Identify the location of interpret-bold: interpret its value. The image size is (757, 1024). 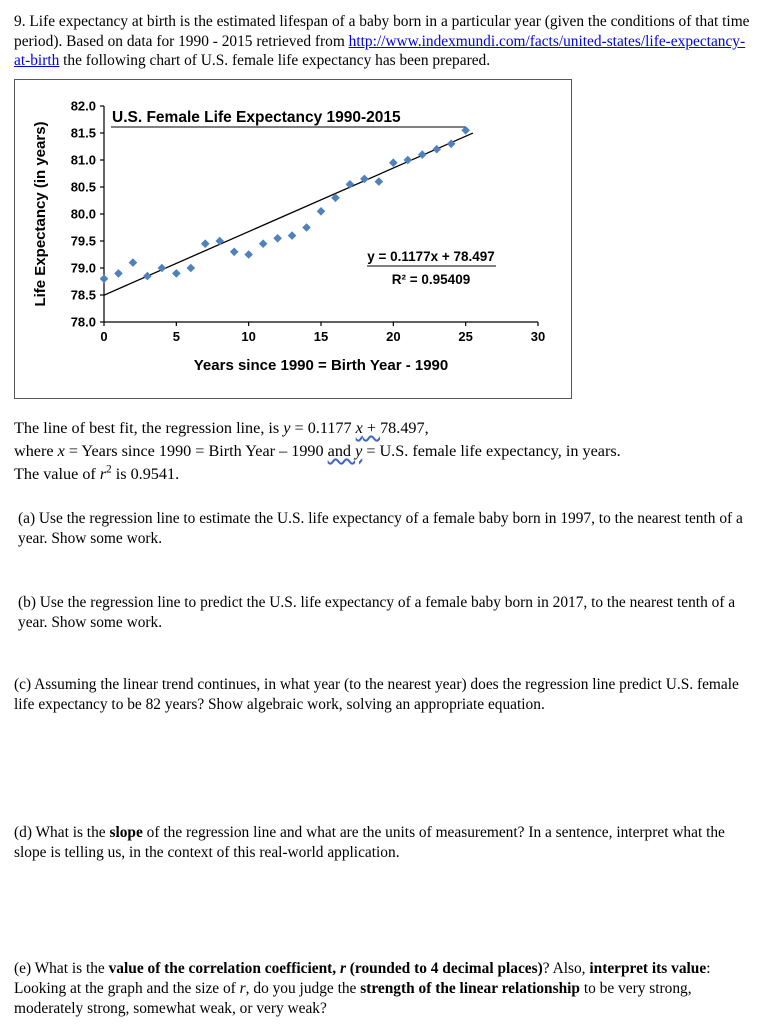
(648, 969).